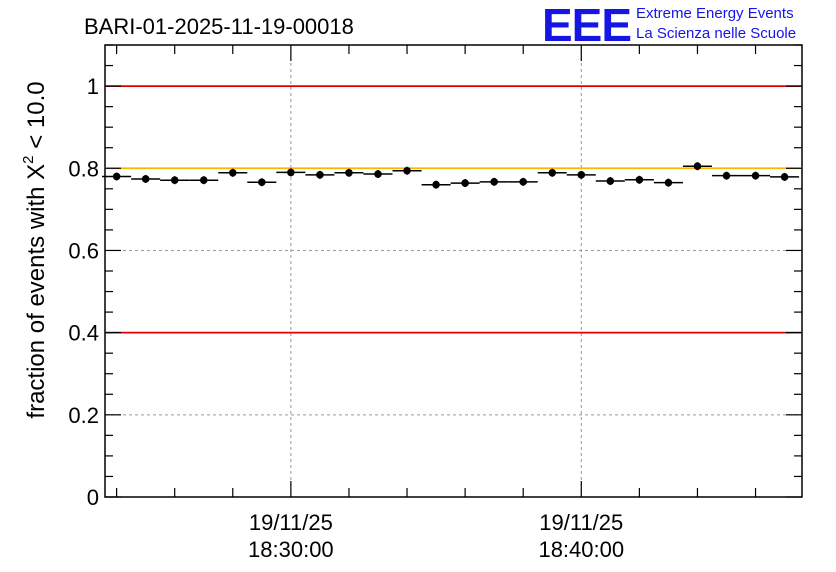  What do you see at coordinates (716, 33) in the screenshot?
I see `logo-line-2: La Scienza nelle Scuole` at bounding box center [716, 33].